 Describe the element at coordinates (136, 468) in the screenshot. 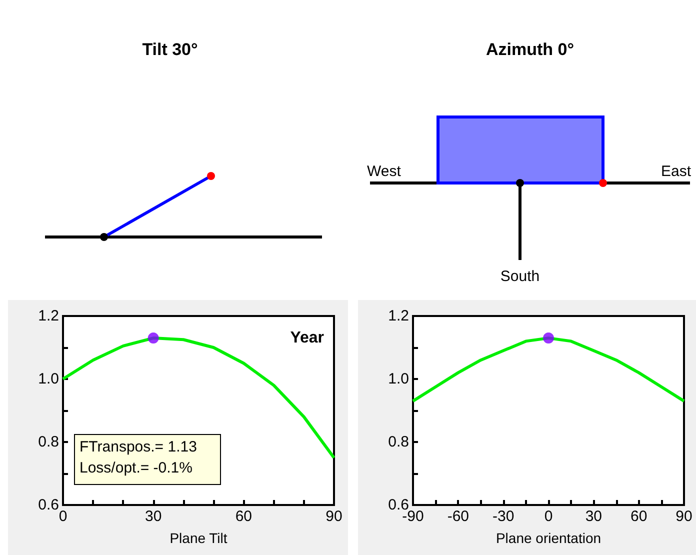

I see `annotation: Loss/opt.= -0.1%` at that location.